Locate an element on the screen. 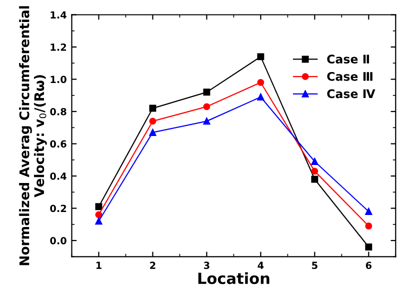 Image resolution: width=410 pixels, height=295 pixels. y-tick-label: 0.4 is located at coordinates (58, 176).